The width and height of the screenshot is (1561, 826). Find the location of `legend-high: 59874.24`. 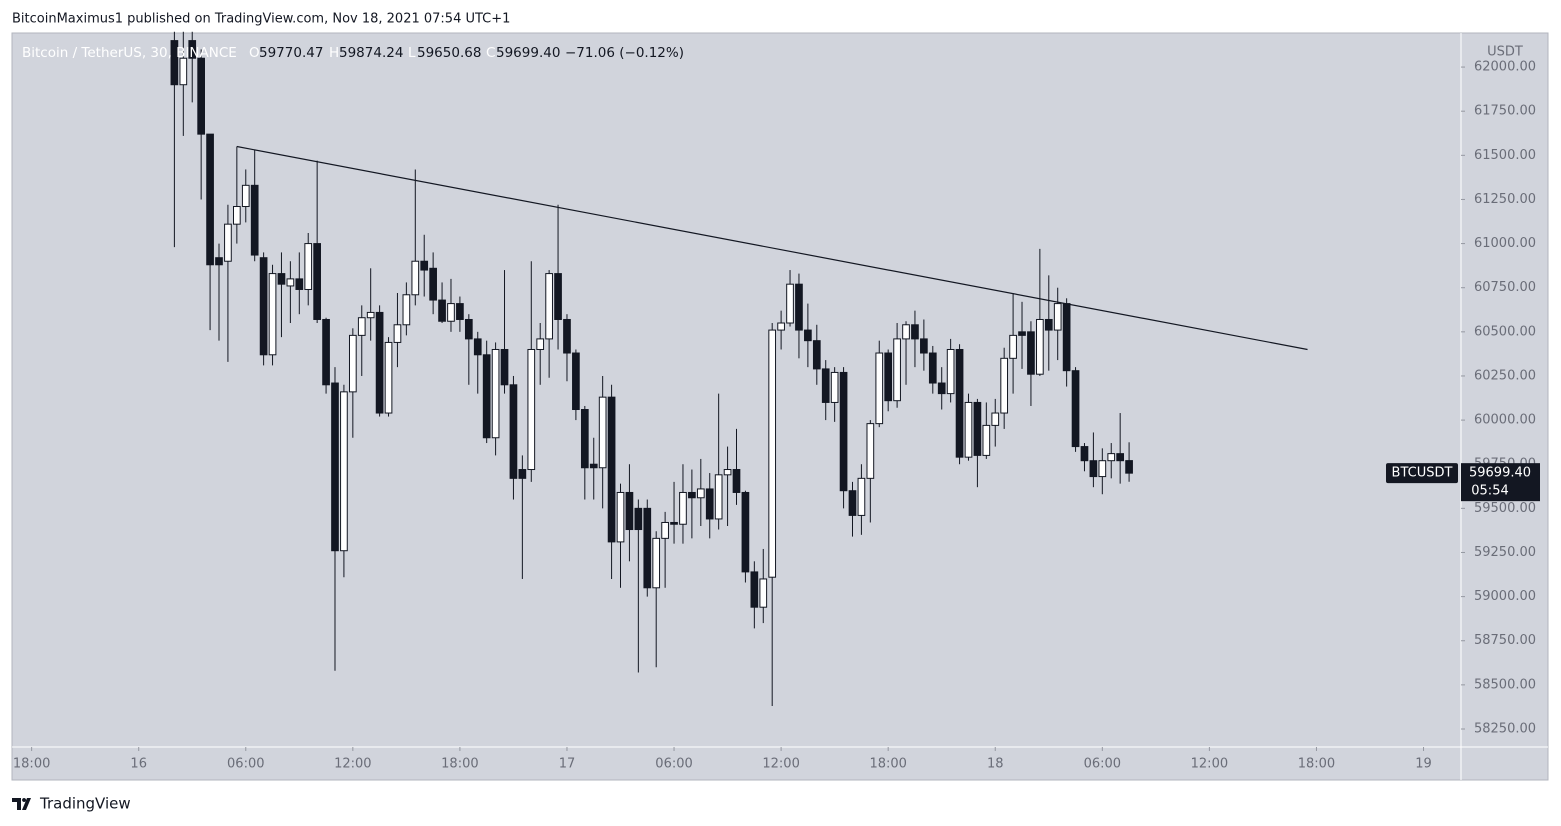

legend-high: 59874.24 is located at coordinates (371, 53).